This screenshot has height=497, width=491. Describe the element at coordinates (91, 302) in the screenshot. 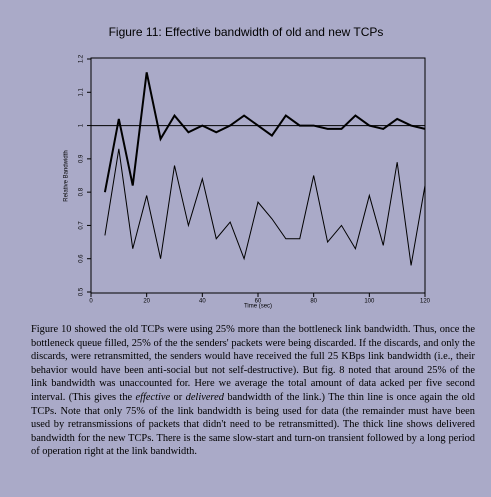

I see `x-tick-label: 0` at that location.